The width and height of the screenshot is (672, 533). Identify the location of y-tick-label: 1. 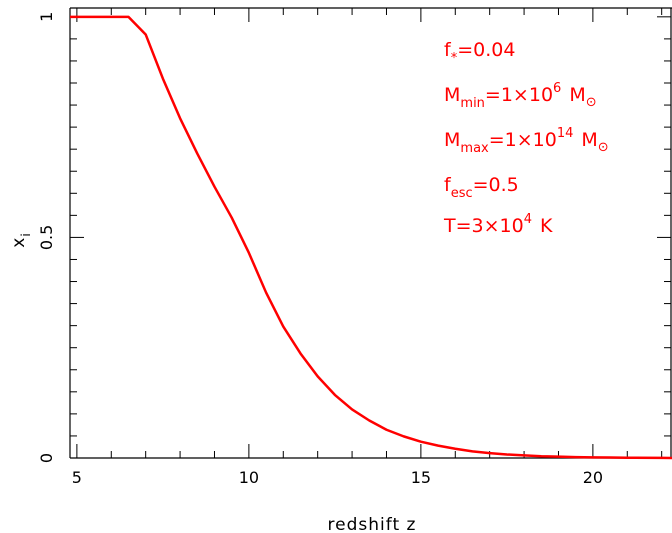
(46, 17).